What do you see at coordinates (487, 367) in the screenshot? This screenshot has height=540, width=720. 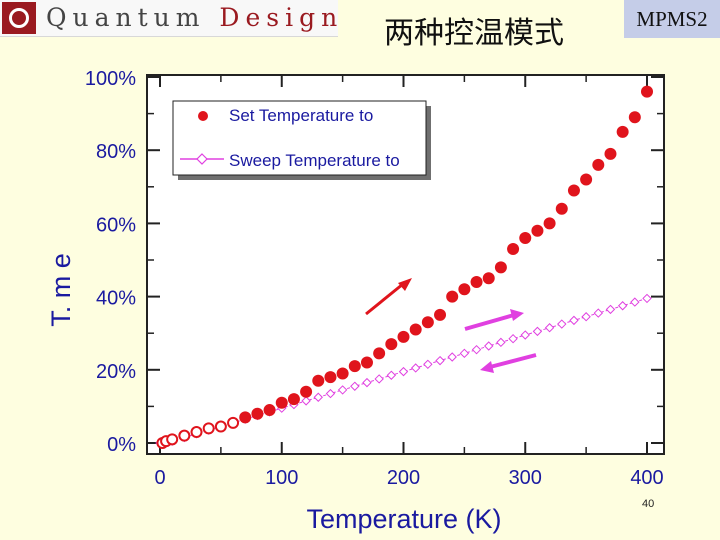 I see `left-arrowhead` at bounding box center [487, 367].